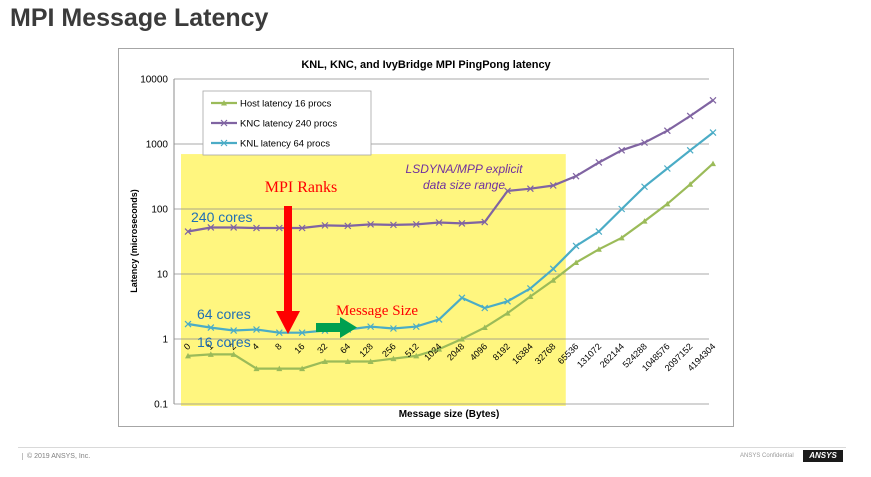 This screenshot has width=871, height=477. I want to click on xtick-label: 4, so click(255, 346).